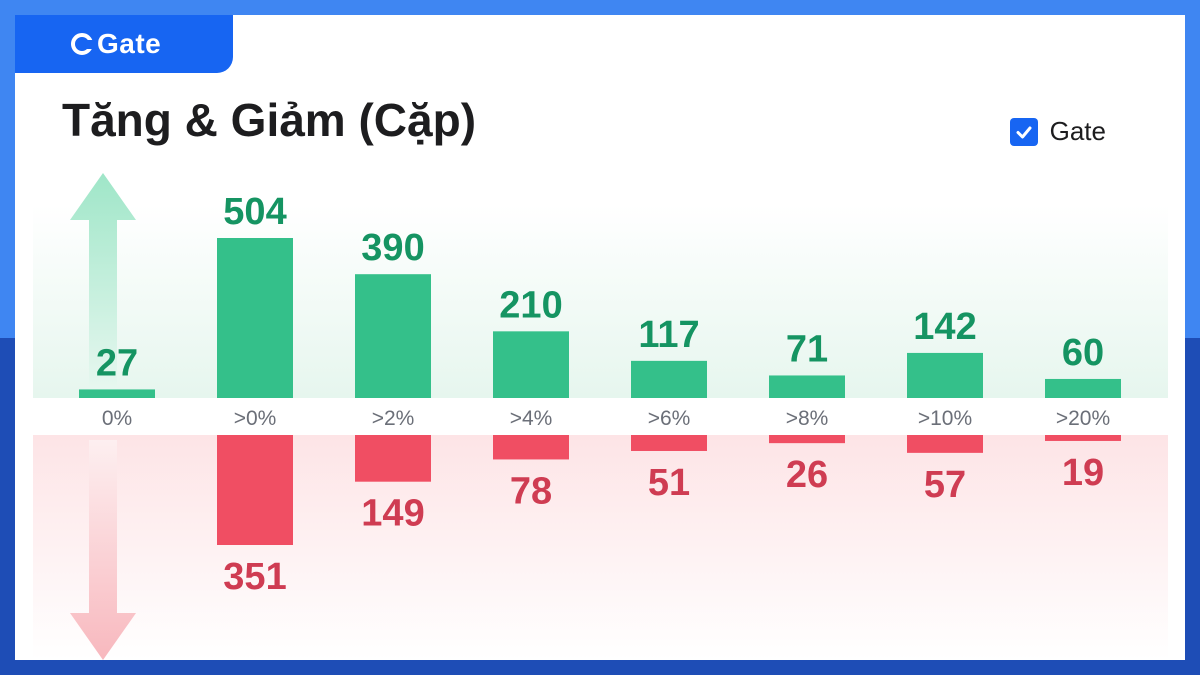 This screenshot has height=675, width=1200. I want to click on gain-value-label: 117, so click(668, 335).